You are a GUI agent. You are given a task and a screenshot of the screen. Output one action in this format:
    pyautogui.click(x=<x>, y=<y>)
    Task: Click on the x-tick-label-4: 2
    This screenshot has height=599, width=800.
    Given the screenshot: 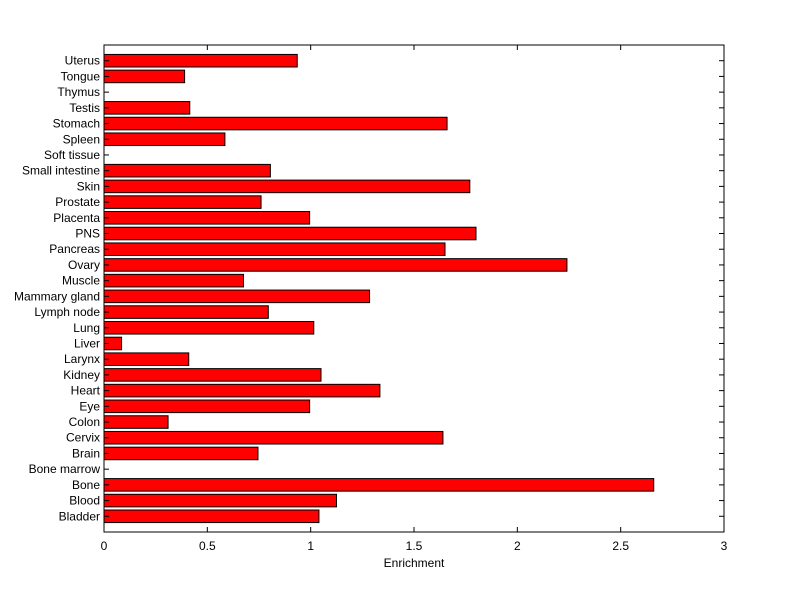 What is the action you would take?
    pyautogui.click(x=517, y=546)
    